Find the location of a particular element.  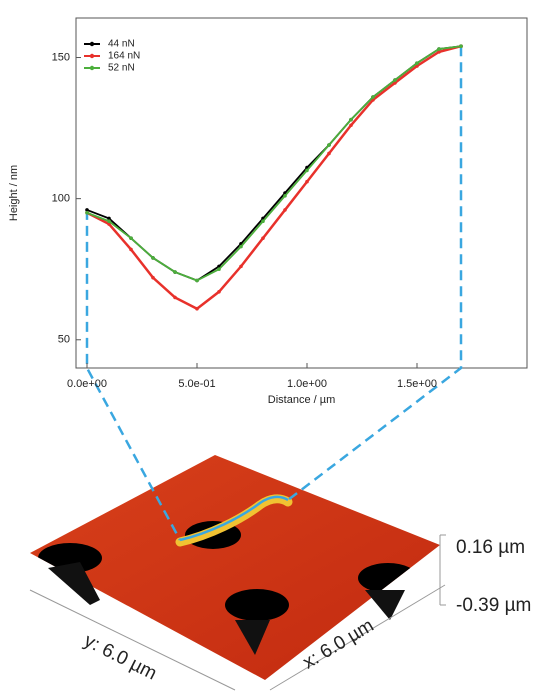

x-tick-label: 5.0e-01 is located at coordinates (196, 384).